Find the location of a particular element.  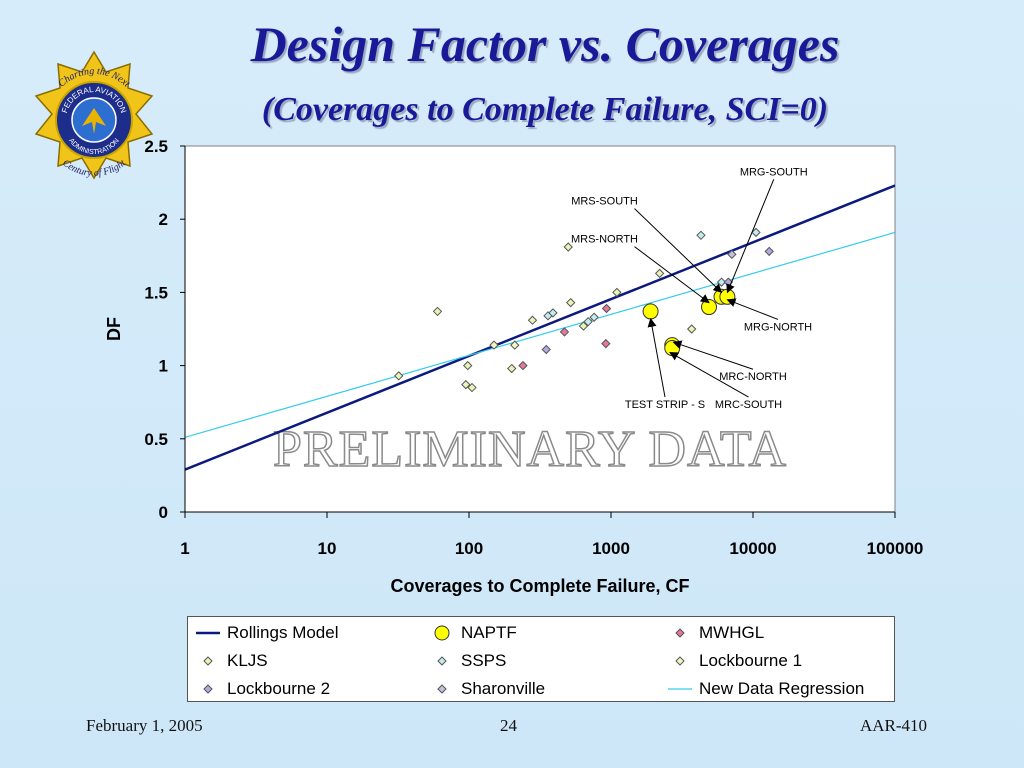

footer-org-code: AAR-410 is located at coordinates (894, 725).